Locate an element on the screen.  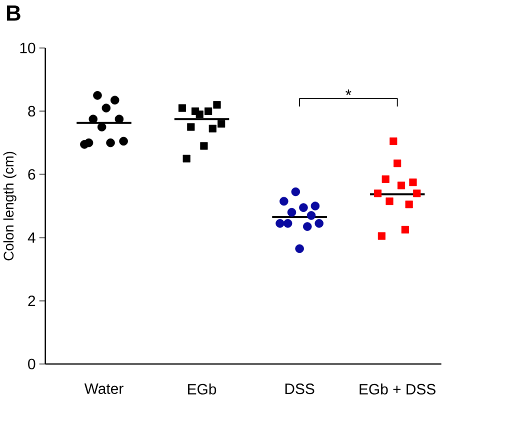
x-tick-label: EGb + DSS is located at coordinates (398, 389).